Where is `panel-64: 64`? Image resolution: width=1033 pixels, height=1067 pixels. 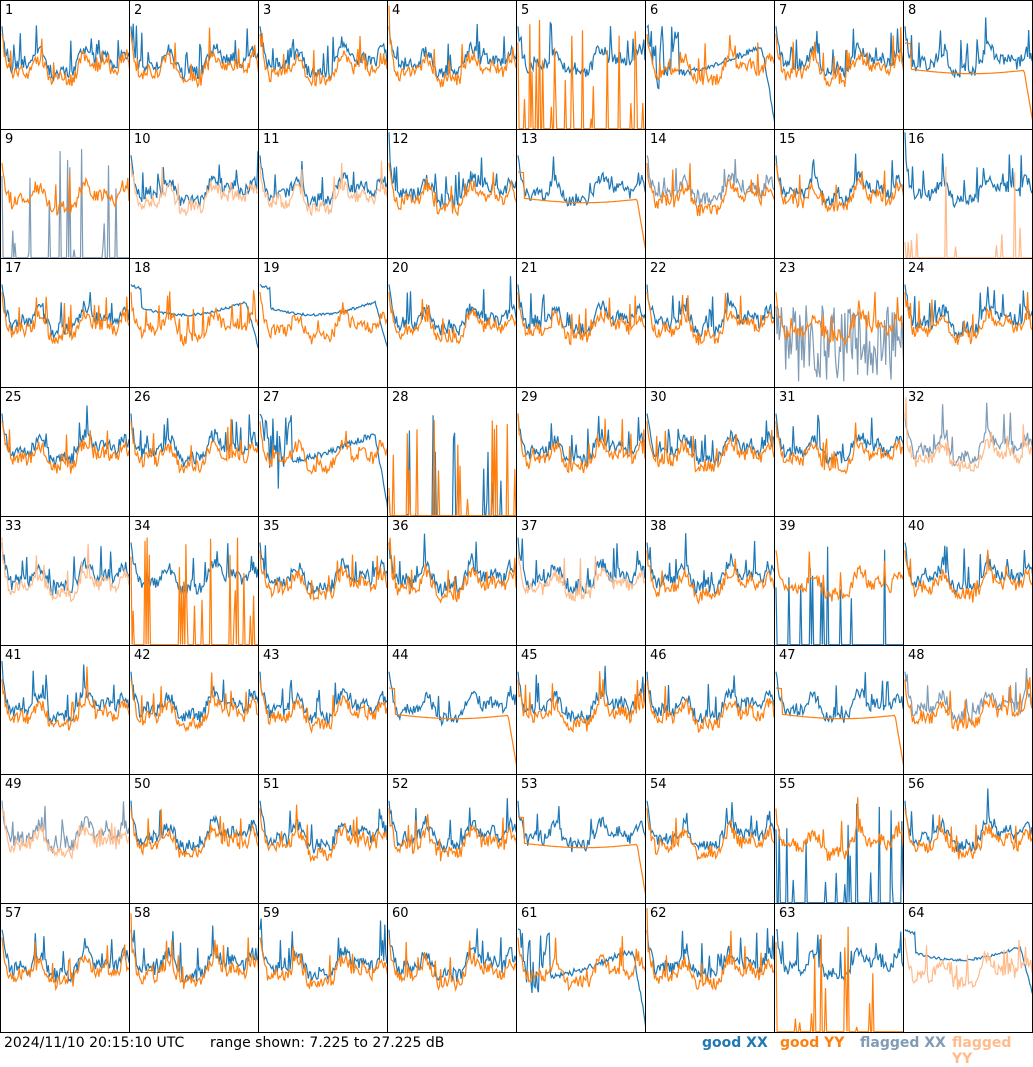 panel-64: 64 is located at coordinates (968, 968).